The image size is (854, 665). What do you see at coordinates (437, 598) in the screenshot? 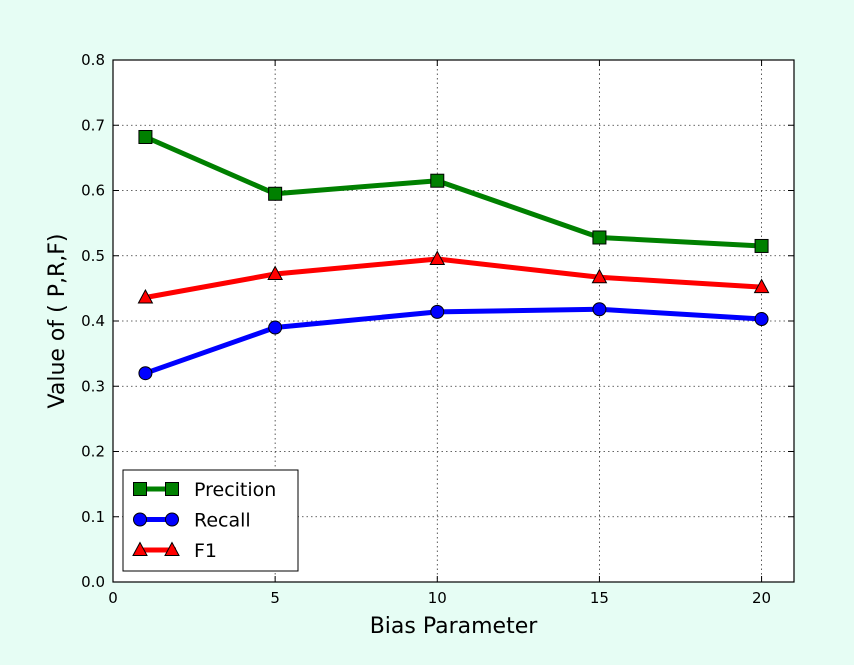
I see `x-tick-label: 10` at bounding box center [437, 598].